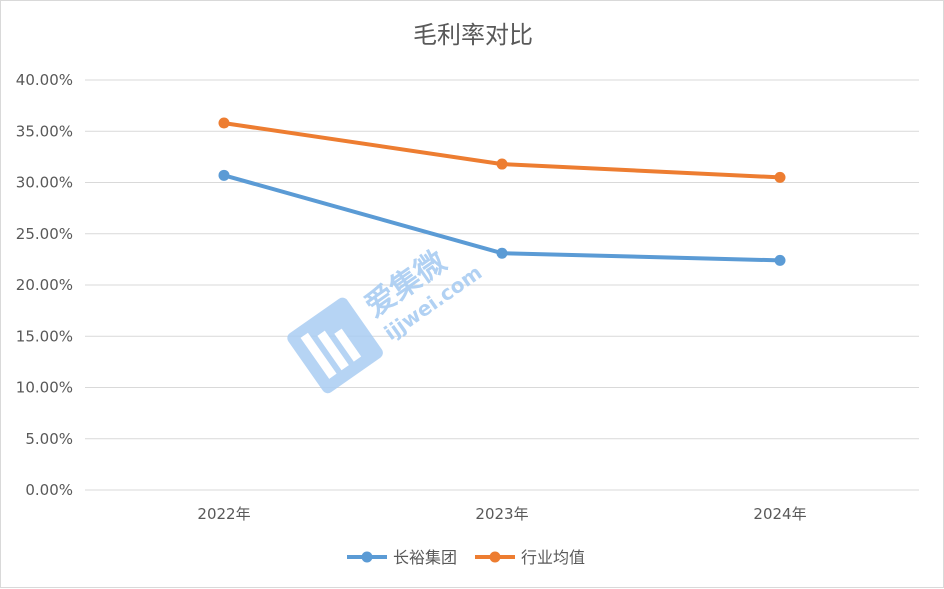 The height and width of the screenshot is (589, 944). What do you see at coordinates (553, 557) in the screenshot?
I see `legend-label: 行业均值` at bounding box center [553, 557].